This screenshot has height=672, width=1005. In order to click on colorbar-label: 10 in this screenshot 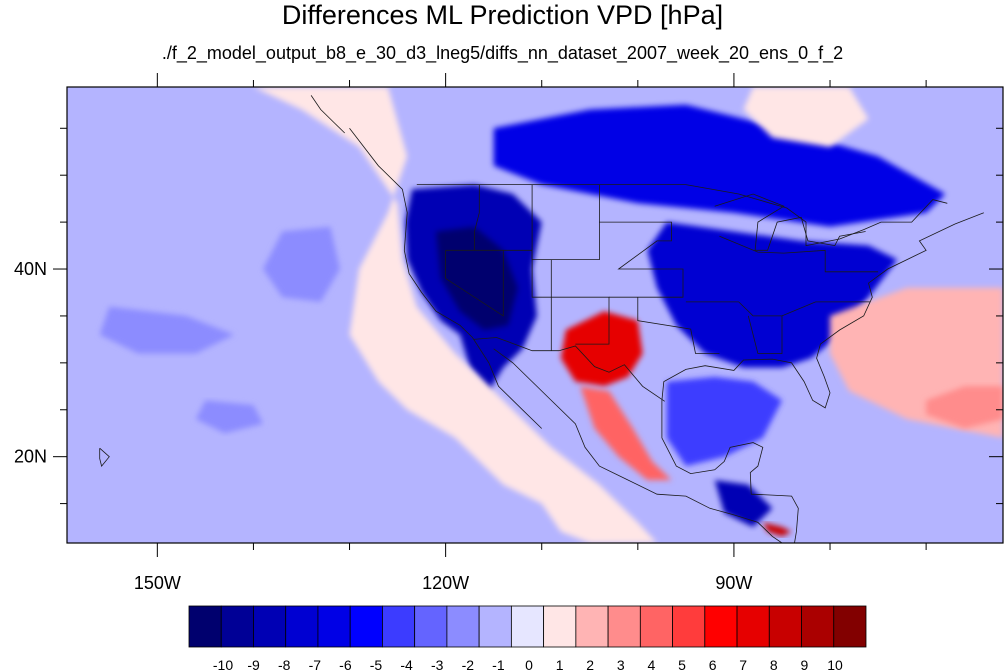, I will do `click(835, 664)`.